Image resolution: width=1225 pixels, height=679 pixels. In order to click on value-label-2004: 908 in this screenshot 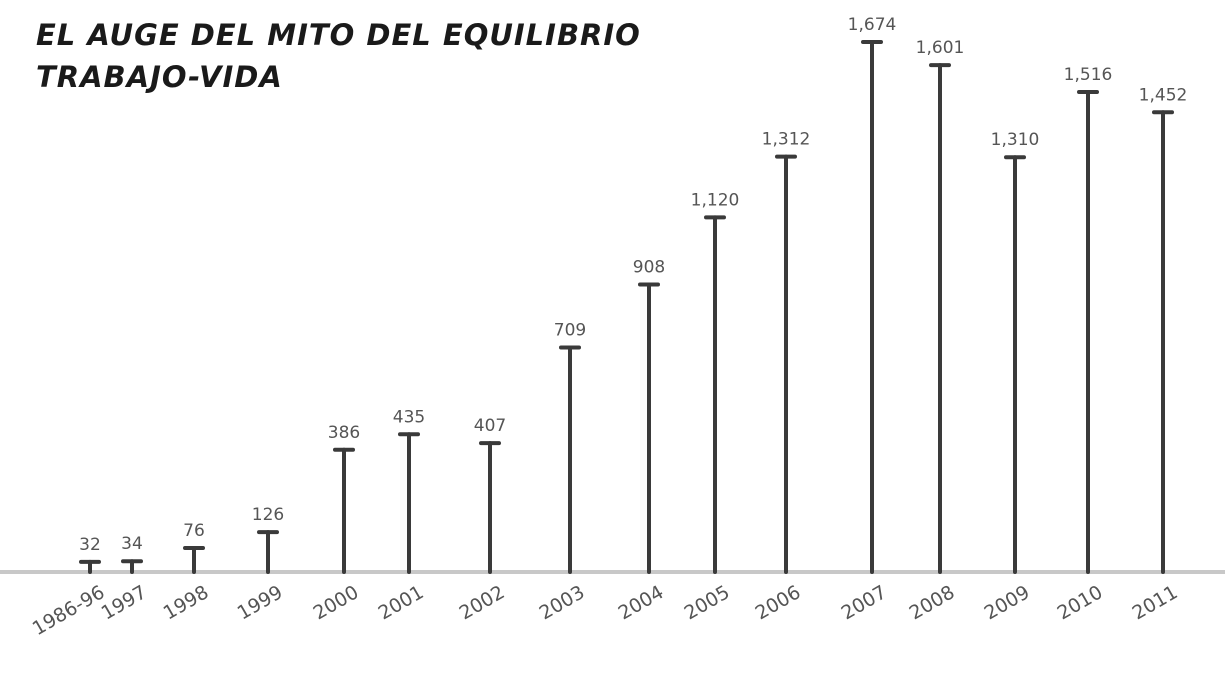, I will do `click(649, 268)`.